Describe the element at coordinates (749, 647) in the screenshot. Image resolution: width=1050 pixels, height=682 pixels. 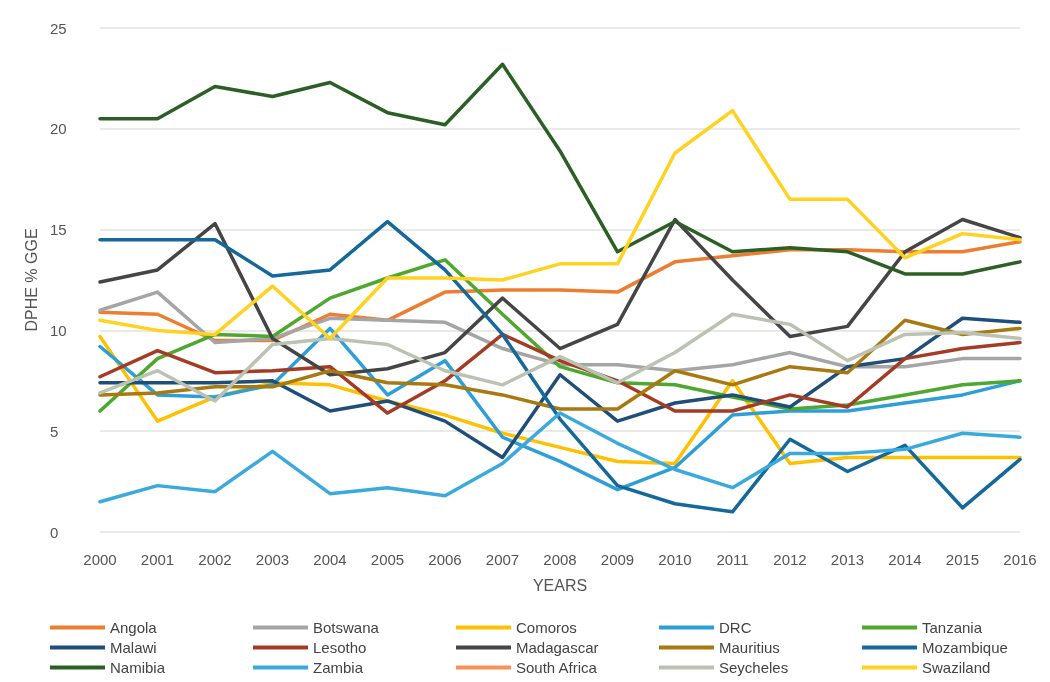
I see `legend-label: Mauritius` at that location.